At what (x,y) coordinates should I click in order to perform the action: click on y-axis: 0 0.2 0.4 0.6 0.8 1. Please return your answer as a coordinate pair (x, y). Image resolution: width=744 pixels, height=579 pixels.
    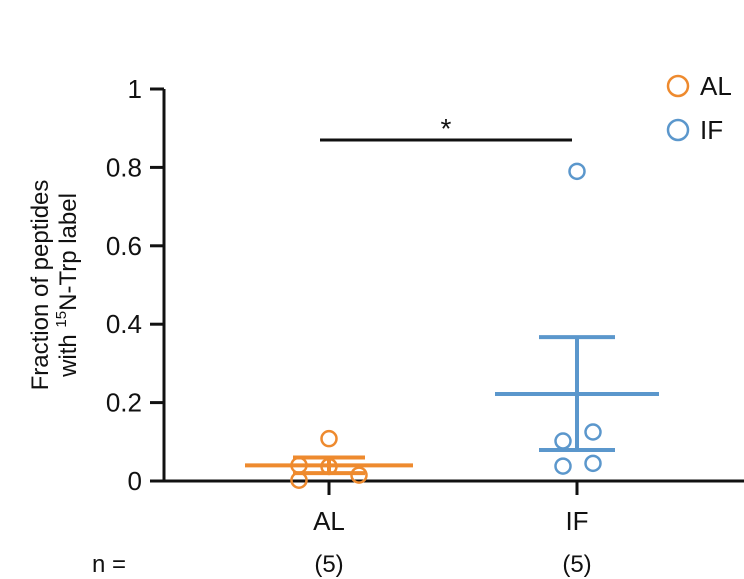
    Looking at the image, I should click on (136, 285).